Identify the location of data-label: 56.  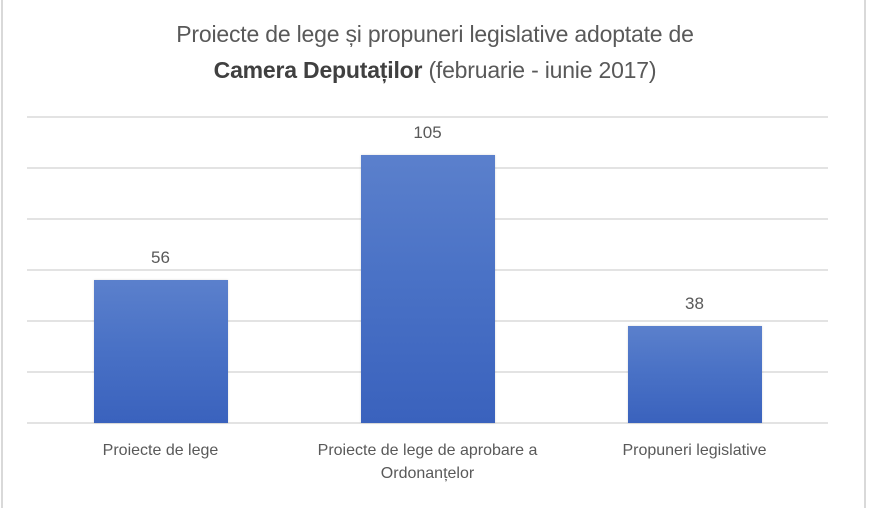
(160, 258).